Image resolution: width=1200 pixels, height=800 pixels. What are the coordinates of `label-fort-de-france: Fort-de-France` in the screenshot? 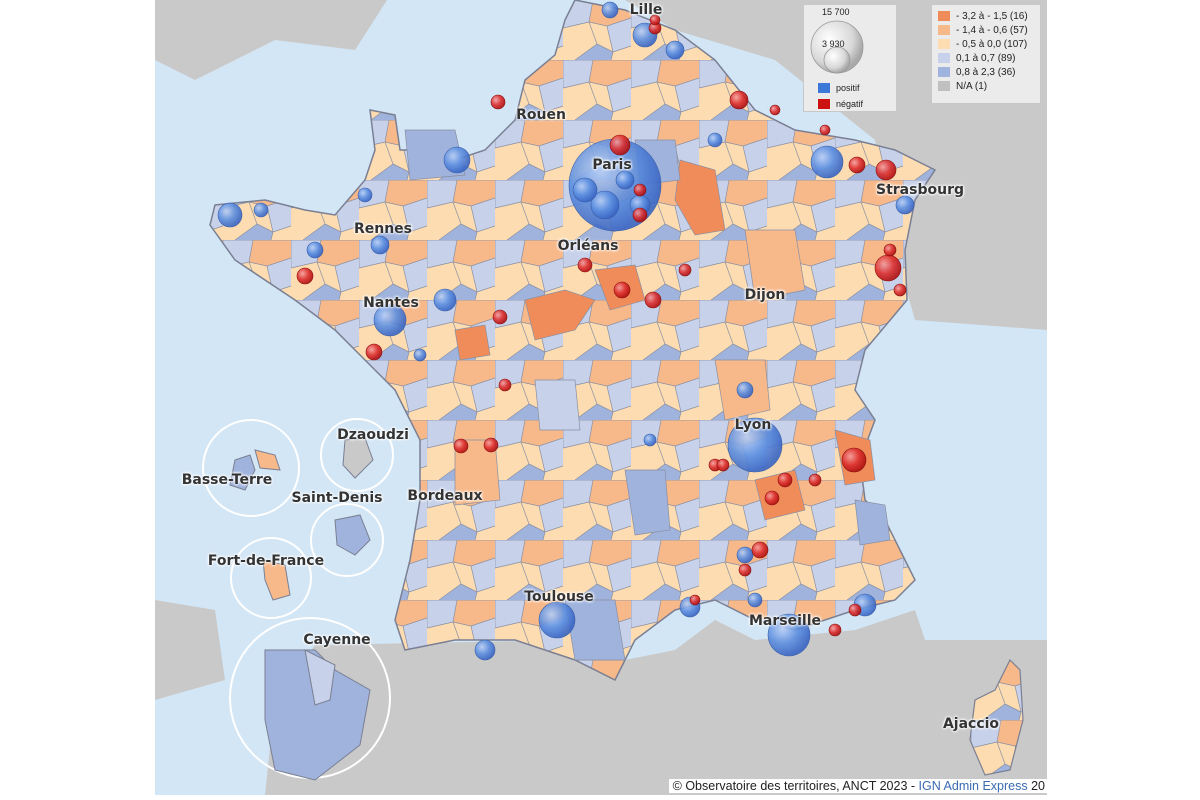 It's located at (266, 561).